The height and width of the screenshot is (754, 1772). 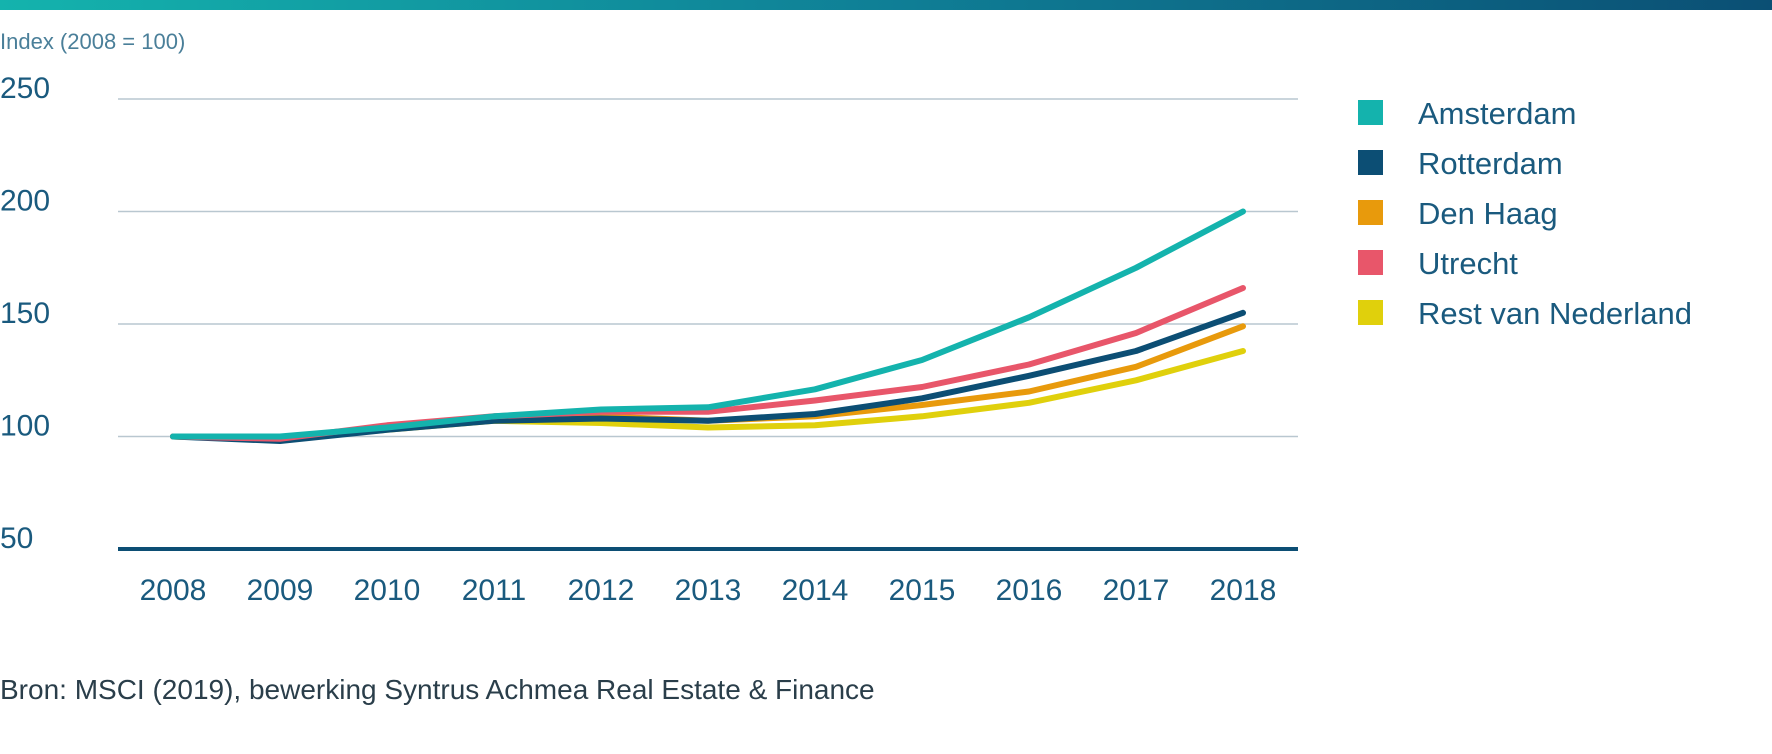 I want to click on x-tick-label: 2012, so click(x=601, y=590).